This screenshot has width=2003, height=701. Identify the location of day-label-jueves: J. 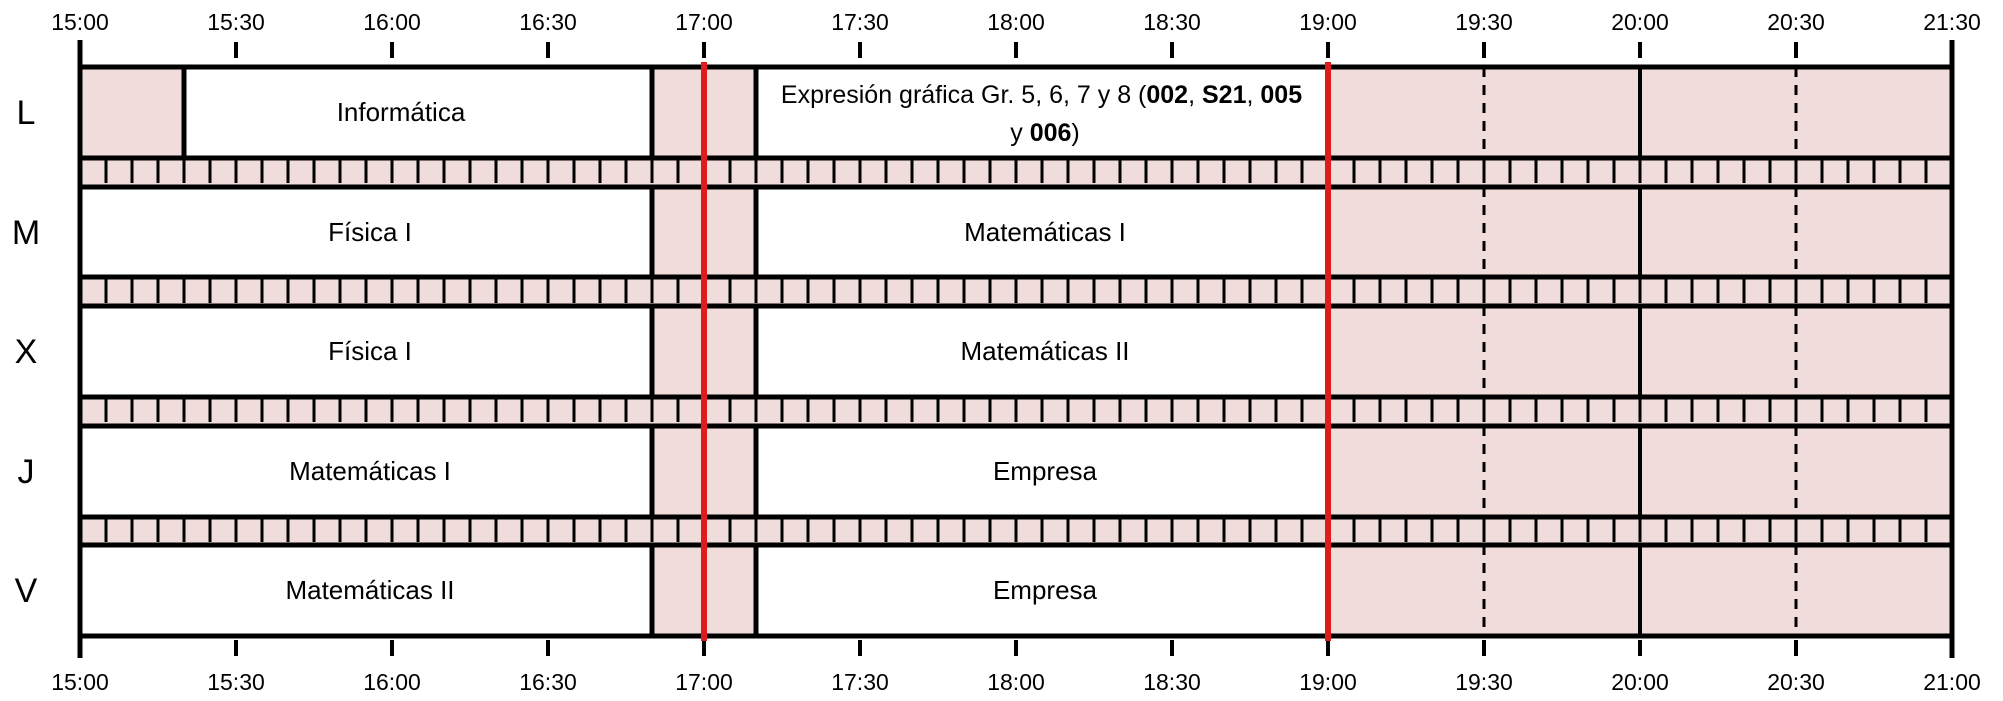
(26, 472).